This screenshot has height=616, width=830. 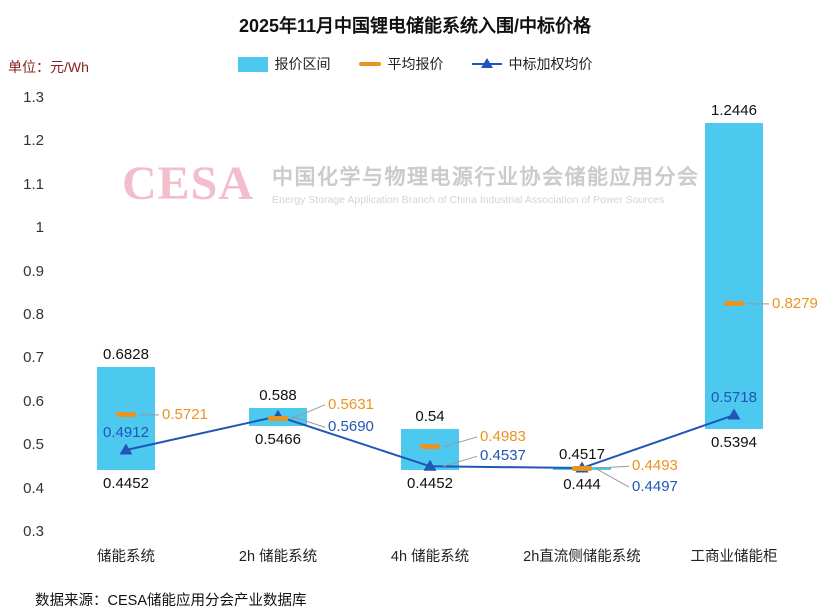 What do you see at coordinates (415, 26) in the screenshot?
I see `chart-title: 2025年11月中国锂电储能系统入围/中标价格` at bounding box center [415, 26].